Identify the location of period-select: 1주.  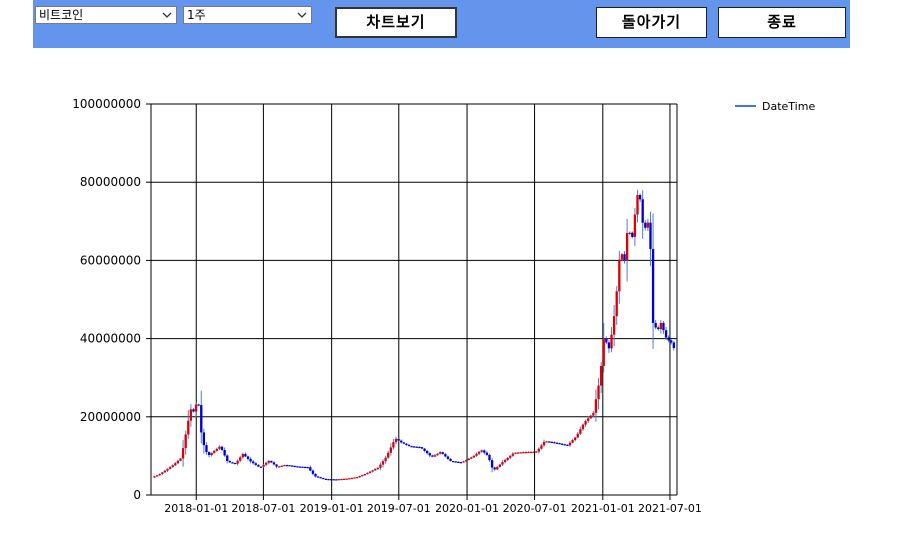
(247, 15).